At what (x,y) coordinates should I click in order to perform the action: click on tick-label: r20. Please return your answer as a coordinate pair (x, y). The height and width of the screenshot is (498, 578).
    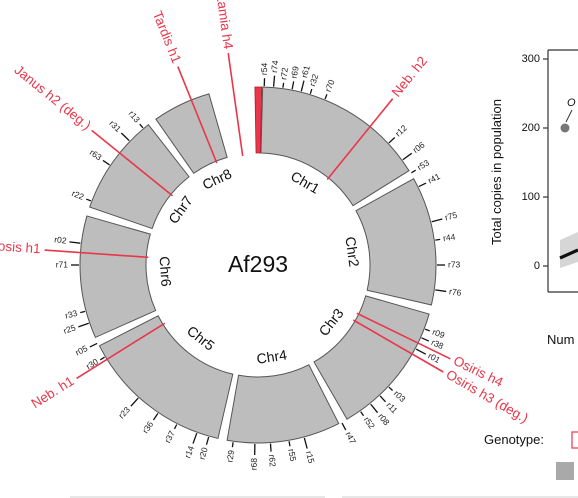
    Looking at the image, I should click on (203, 453).